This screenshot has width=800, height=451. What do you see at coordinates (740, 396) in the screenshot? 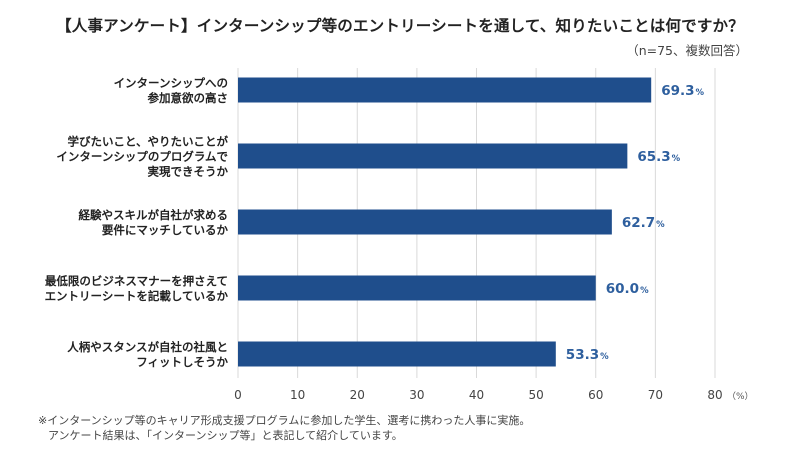
I see `x-axis-unit: （%）` at bounding box center [740, 396].